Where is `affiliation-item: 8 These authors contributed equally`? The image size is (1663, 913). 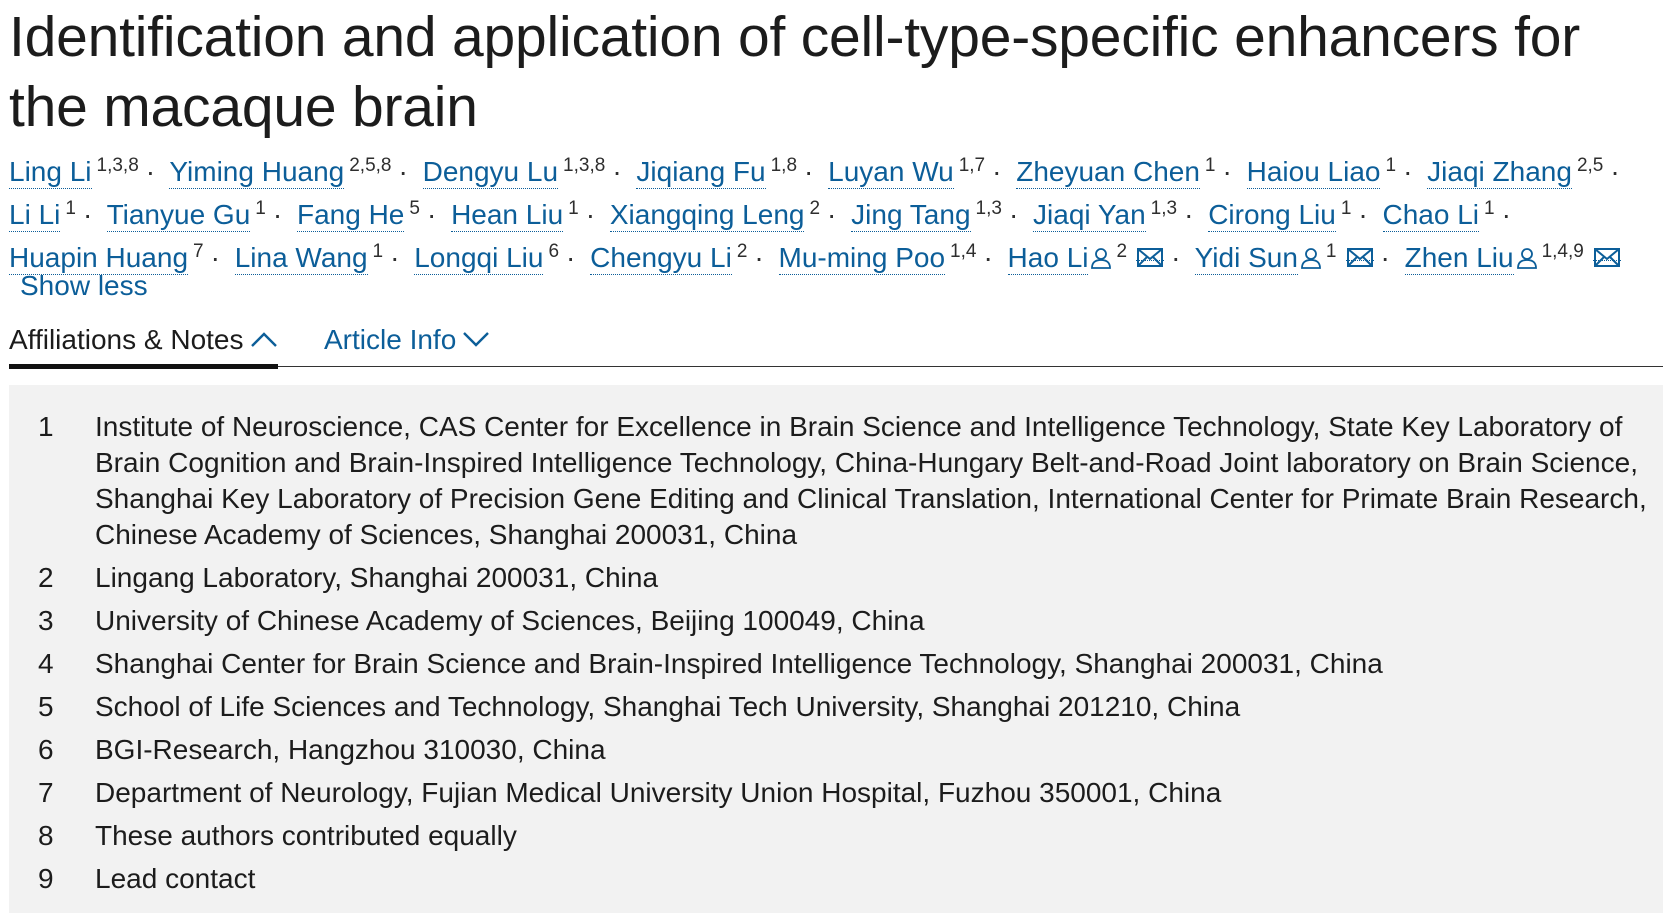
affiliation-item: 8 These authors contributed equally is located at coordinates (836, 836).